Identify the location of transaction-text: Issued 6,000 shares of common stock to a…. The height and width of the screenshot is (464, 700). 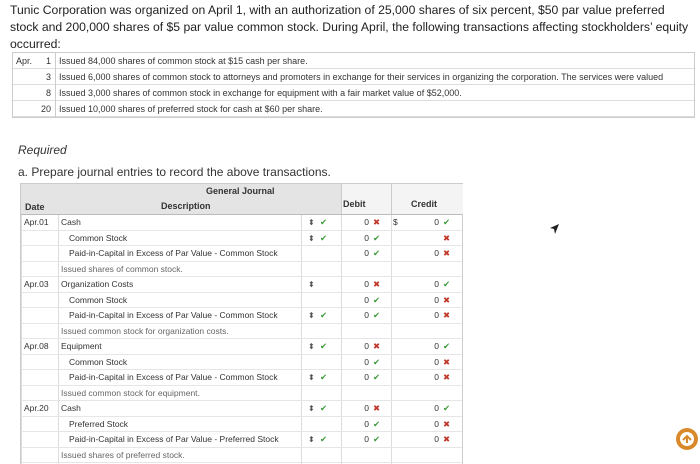
(361, 77).